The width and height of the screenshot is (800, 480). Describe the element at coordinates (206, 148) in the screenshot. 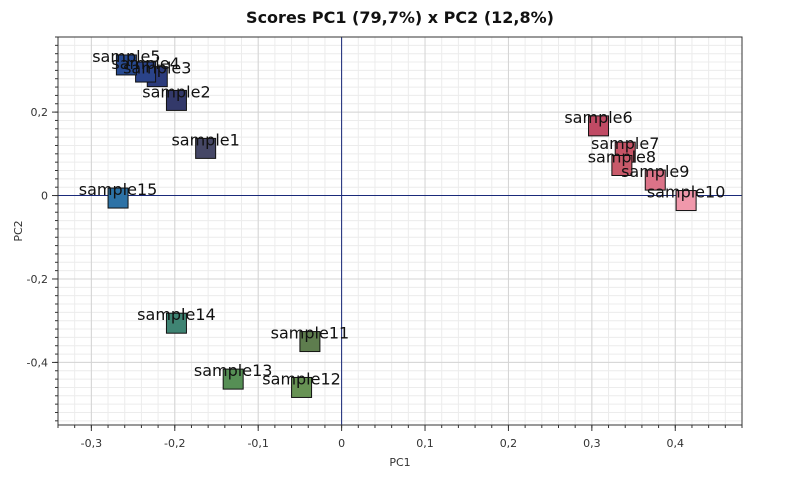

I see `point-sample1` at that location.